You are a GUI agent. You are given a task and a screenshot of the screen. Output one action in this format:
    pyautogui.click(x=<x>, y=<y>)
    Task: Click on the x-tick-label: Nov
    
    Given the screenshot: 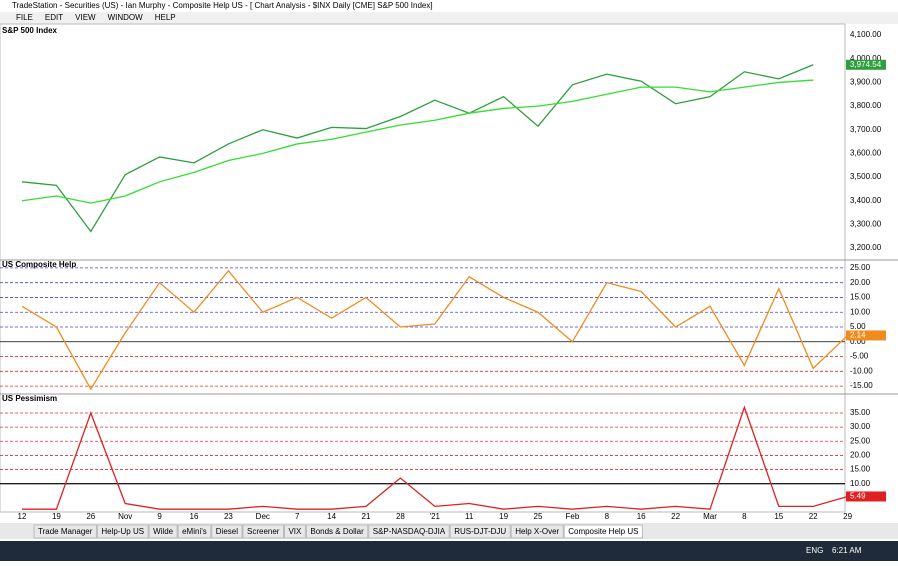 What is the action you would take?
    pyautogui.click(x=125, y=516)
    